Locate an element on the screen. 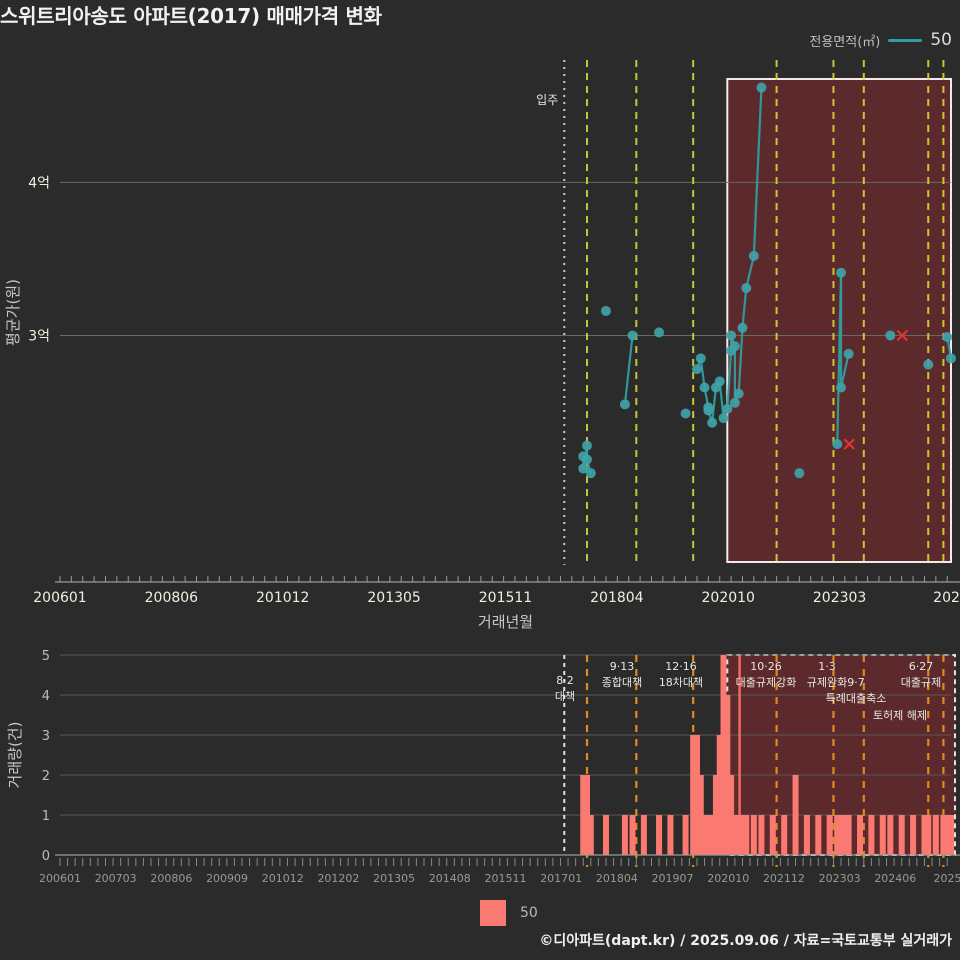 This screenshot has width=960, height=960. x-tick-label: 201804 is located at coordinates (617, 598).